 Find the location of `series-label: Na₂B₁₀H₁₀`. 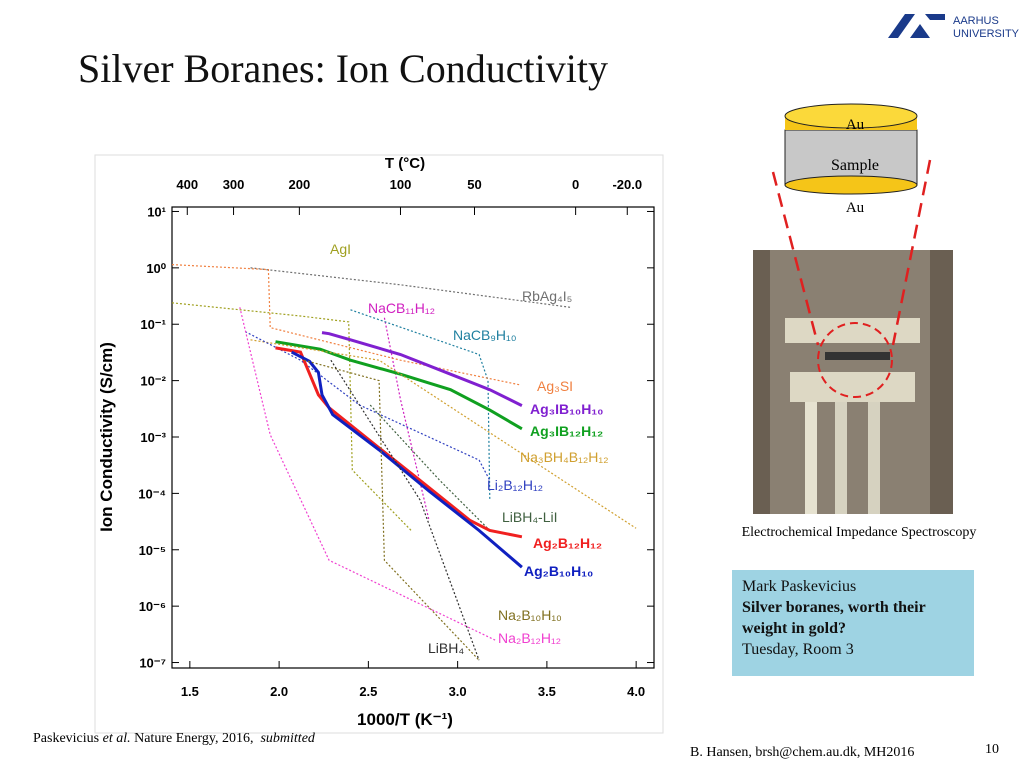

series-label: Na₂B₁₀H₁₀ is located at coordinates (530, 615).